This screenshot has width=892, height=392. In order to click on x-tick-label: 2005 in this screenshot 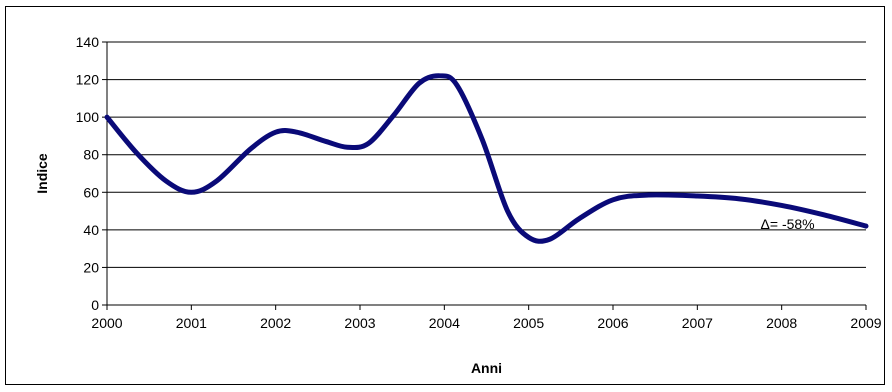, I will do `click(528, 323)`.